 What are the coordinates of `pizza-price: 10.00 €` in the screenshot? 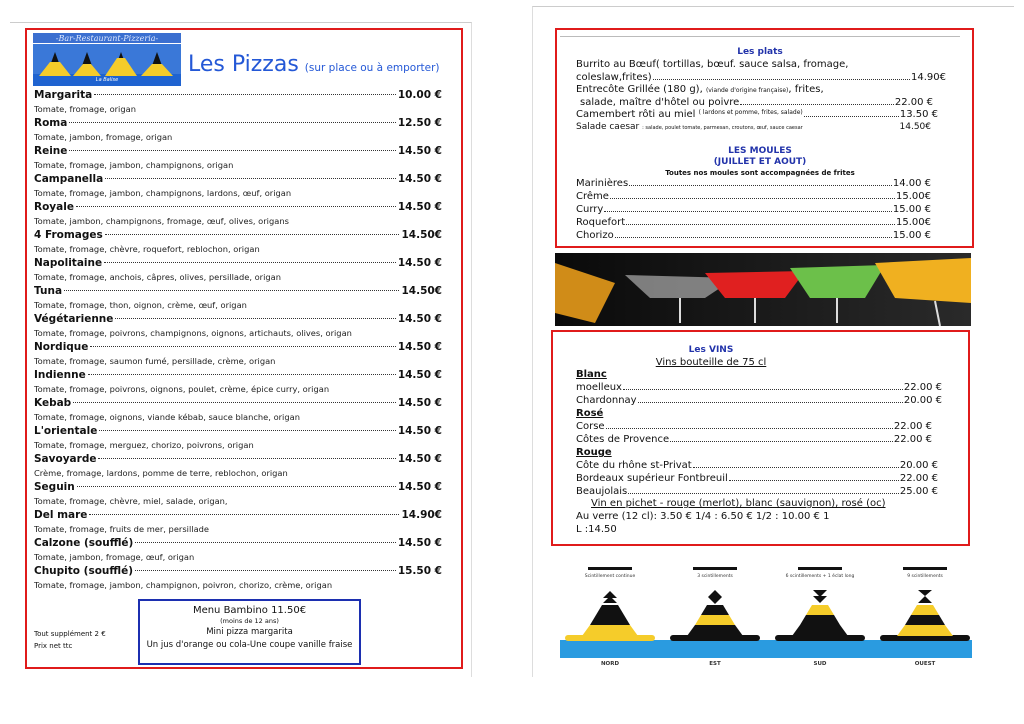 It's located at (419, 95).